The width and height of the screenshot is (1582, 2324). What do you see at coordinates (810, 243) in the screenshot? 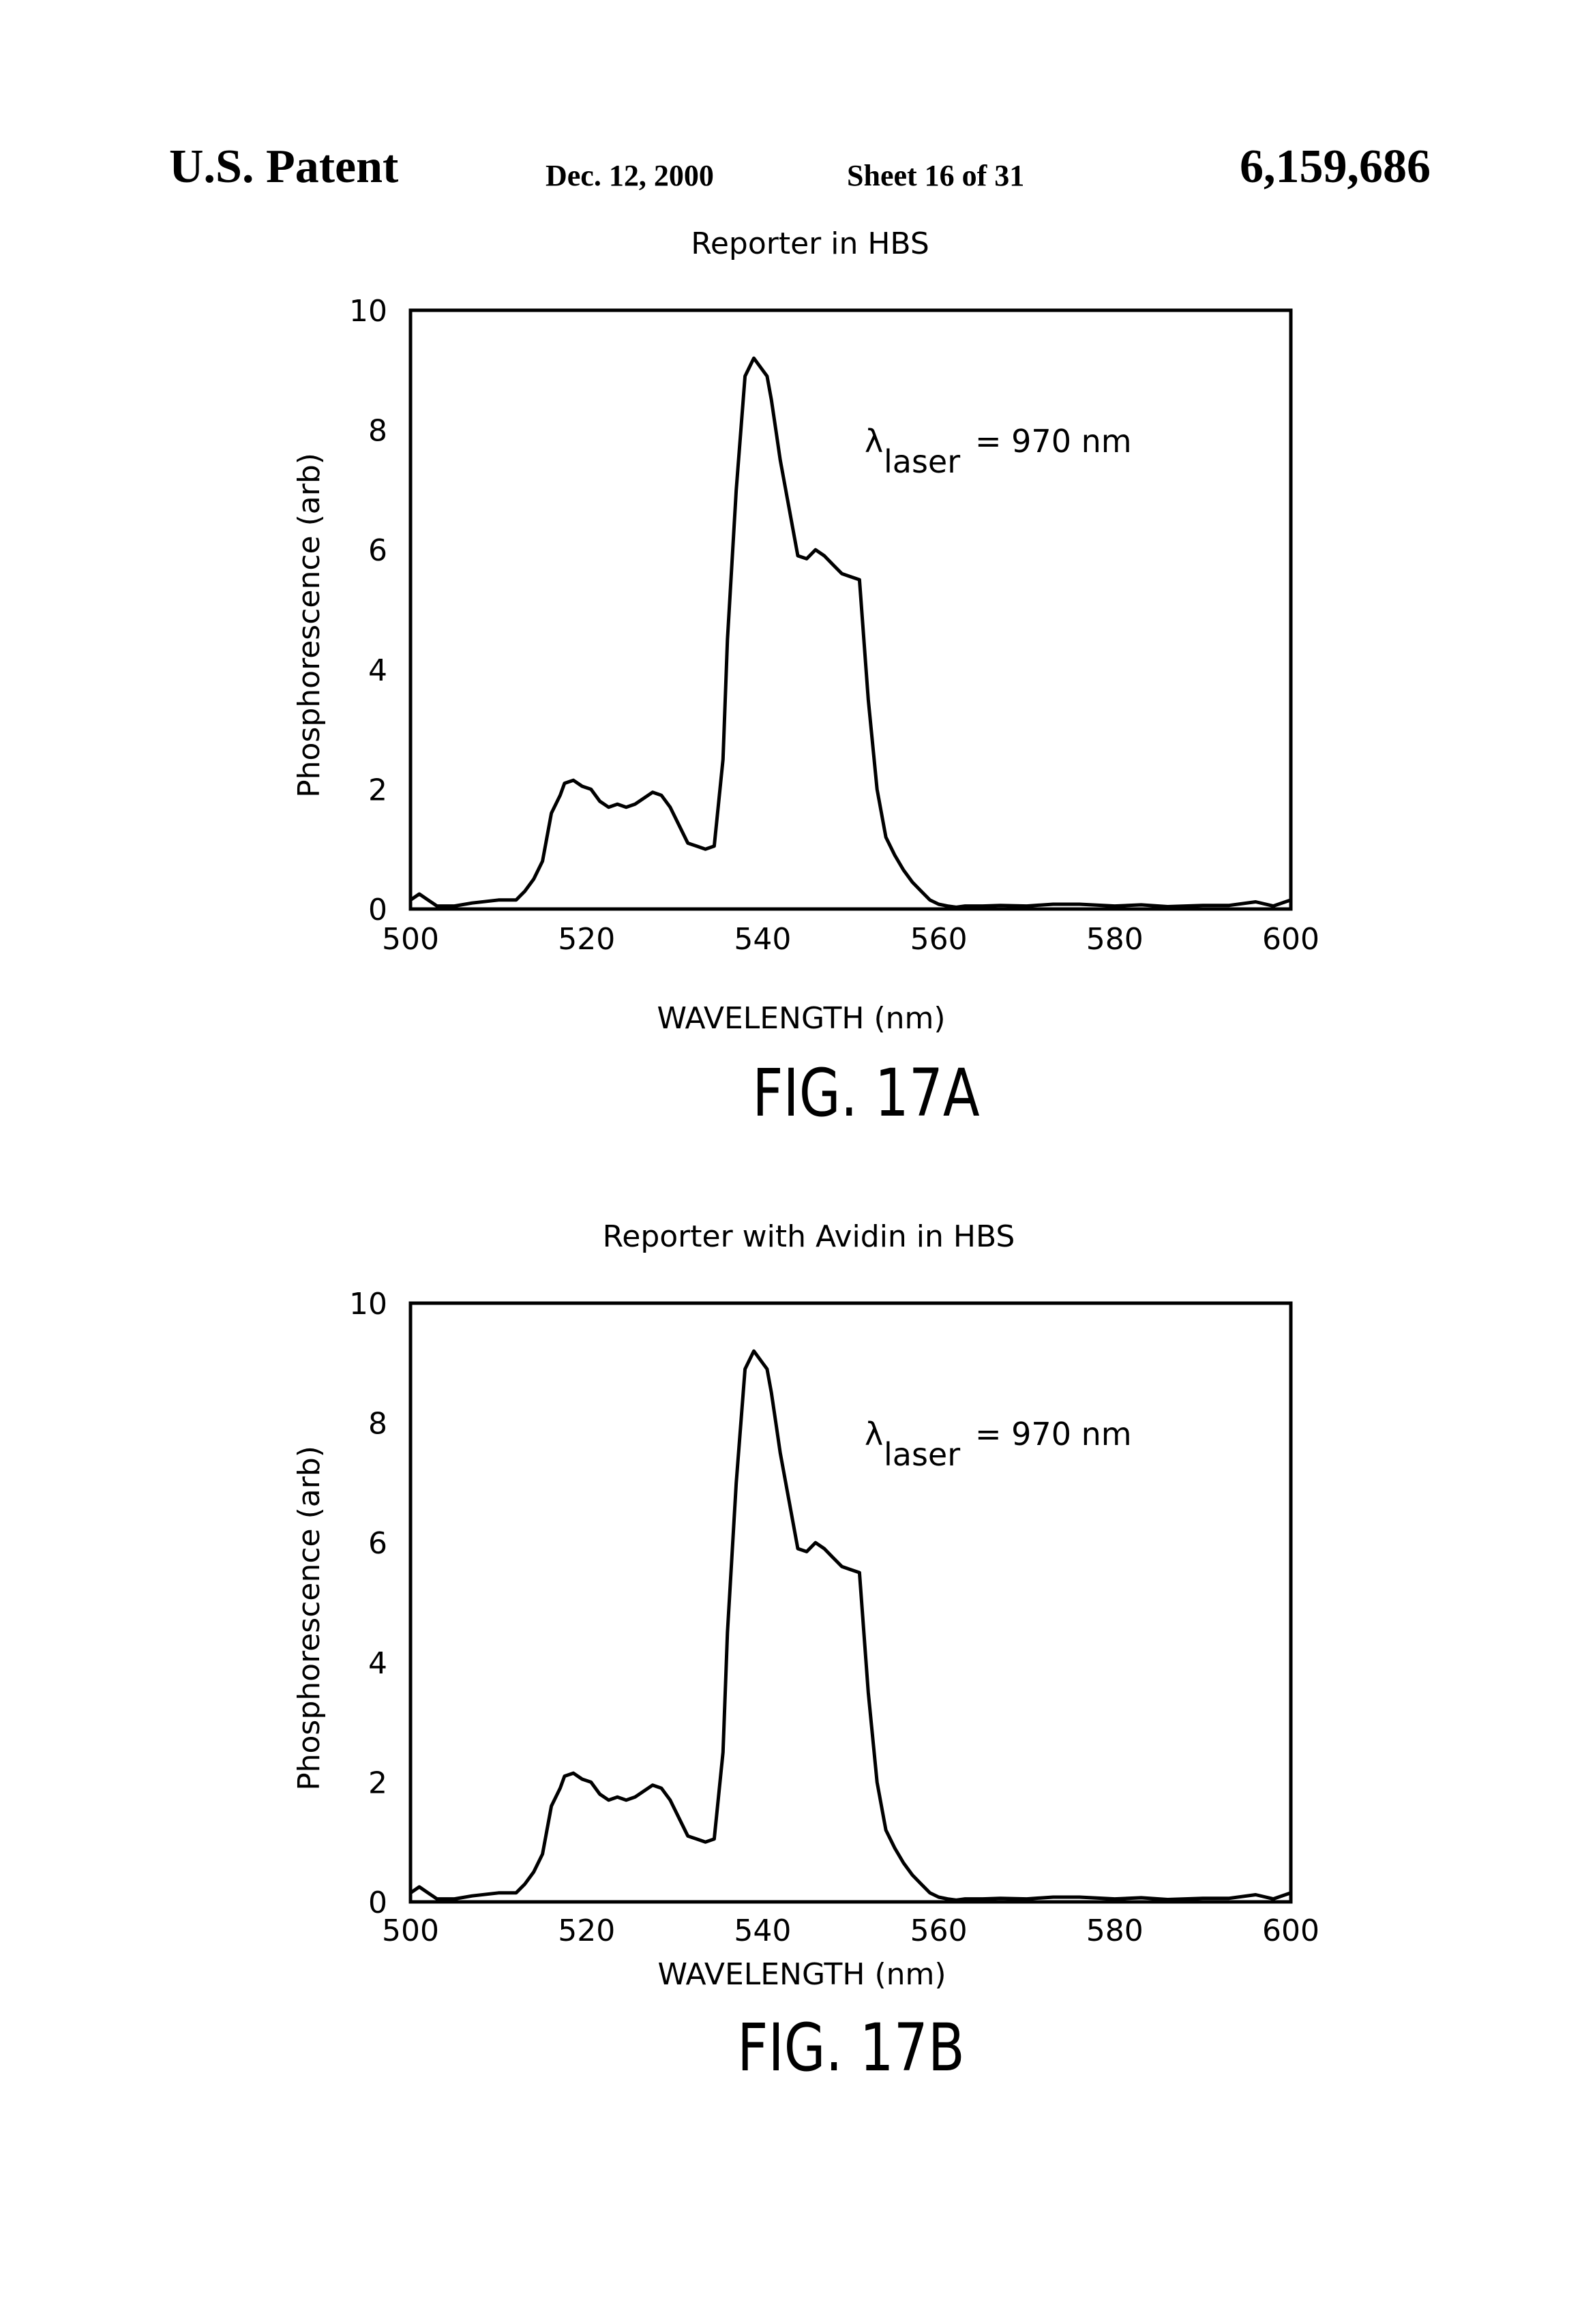
I see `chart-title: Reporter in HBS` at bounding box center [810, 243].